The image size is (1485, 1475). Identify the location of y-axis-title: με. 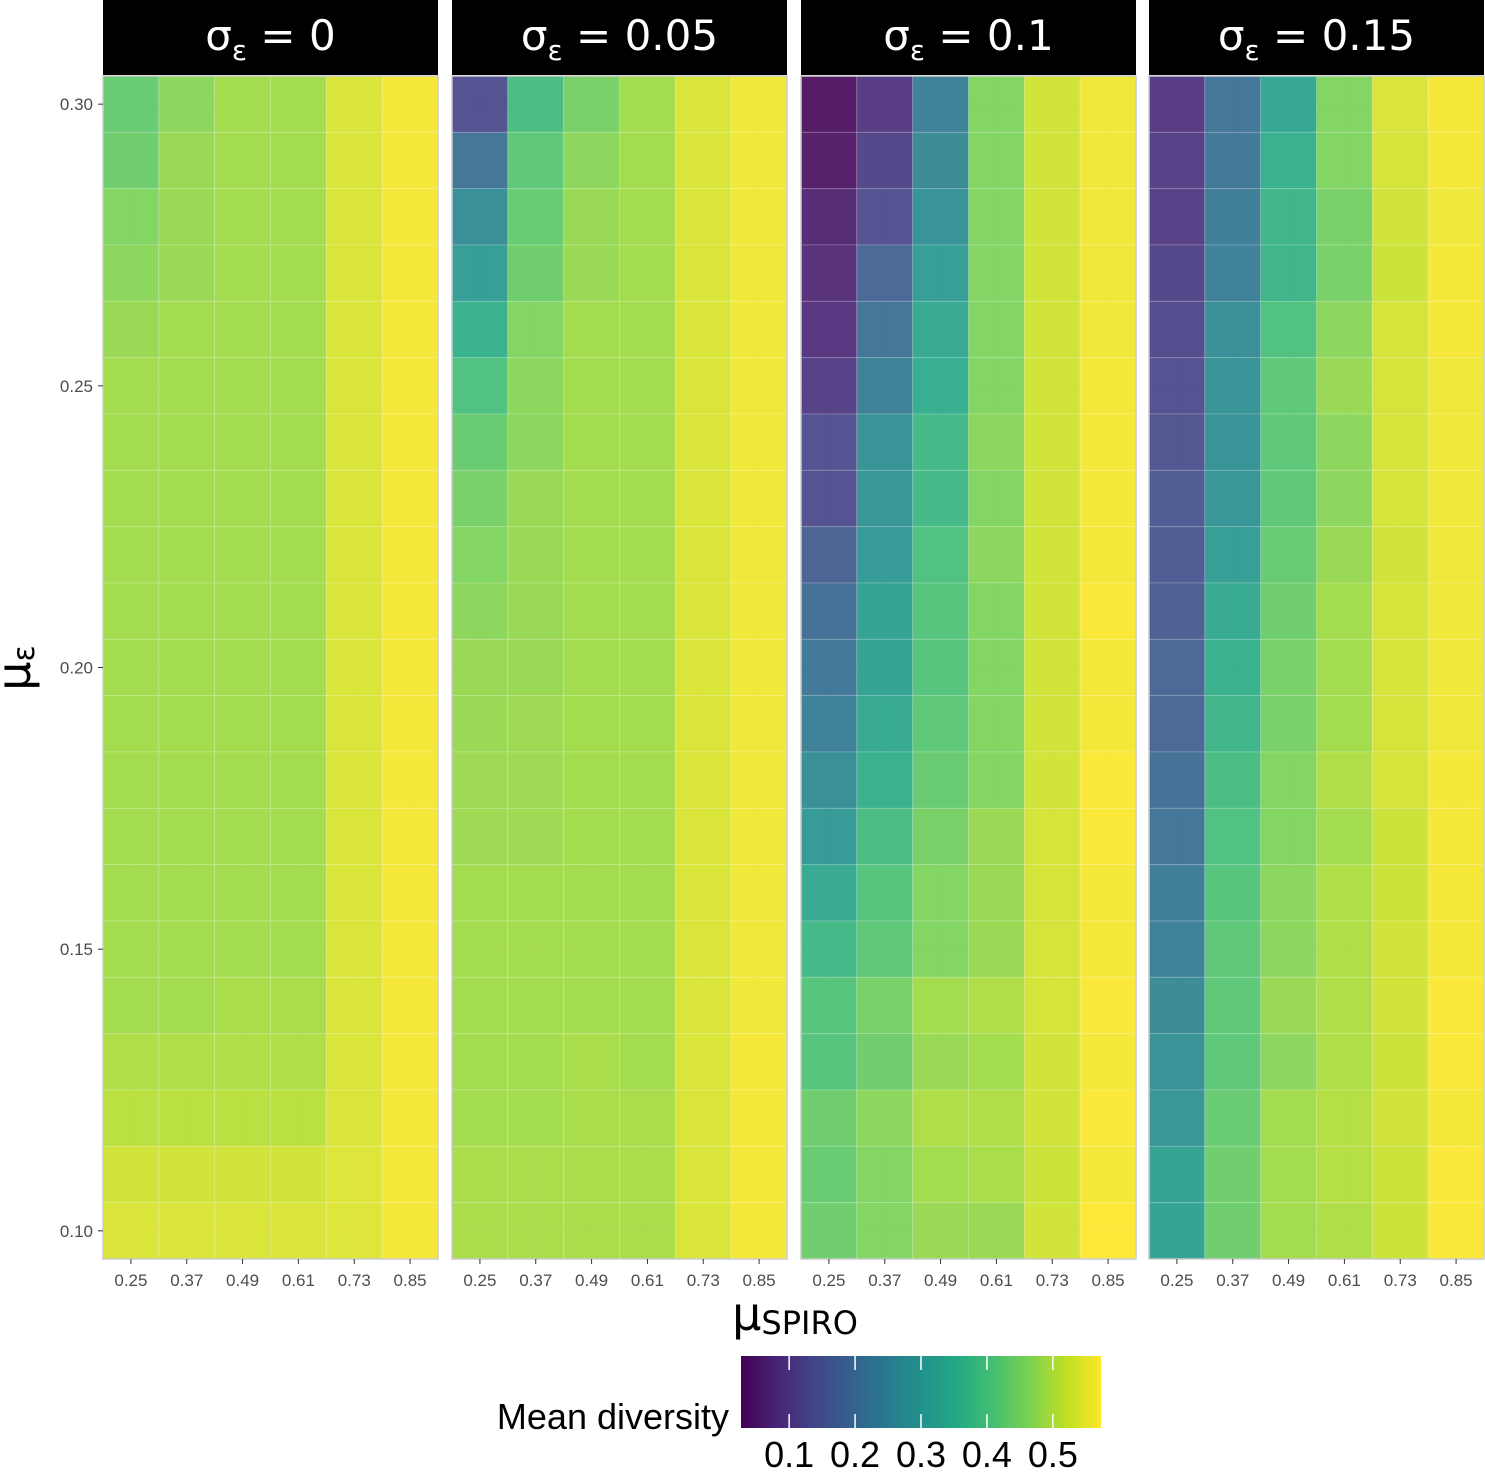
(21, 668).